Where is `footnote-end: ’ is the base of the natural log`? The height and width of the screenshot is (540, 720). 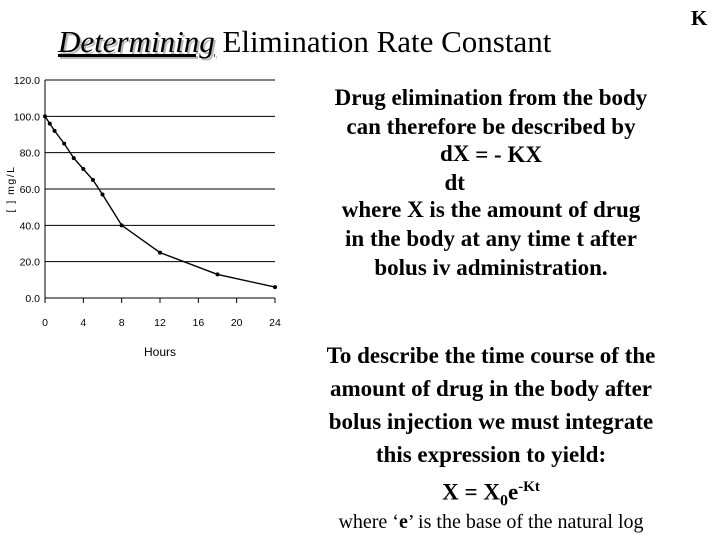
footnote-end: ’ is the base of the natural log is located at coordinates (525, 522).